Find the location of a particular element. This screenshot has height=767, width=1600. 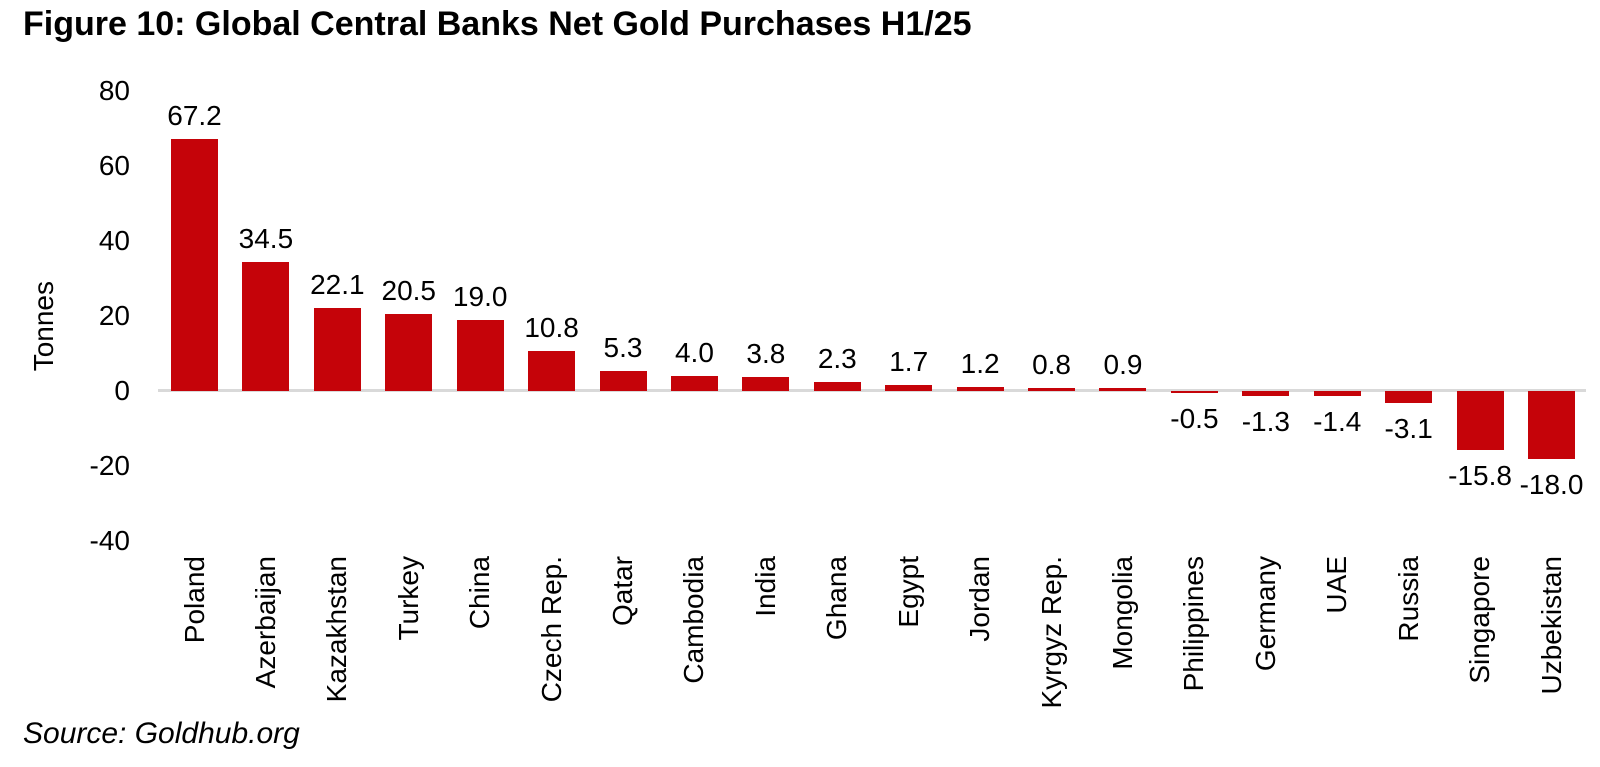

x-tick-label: Cambodia is located at coordinates (694, 620).